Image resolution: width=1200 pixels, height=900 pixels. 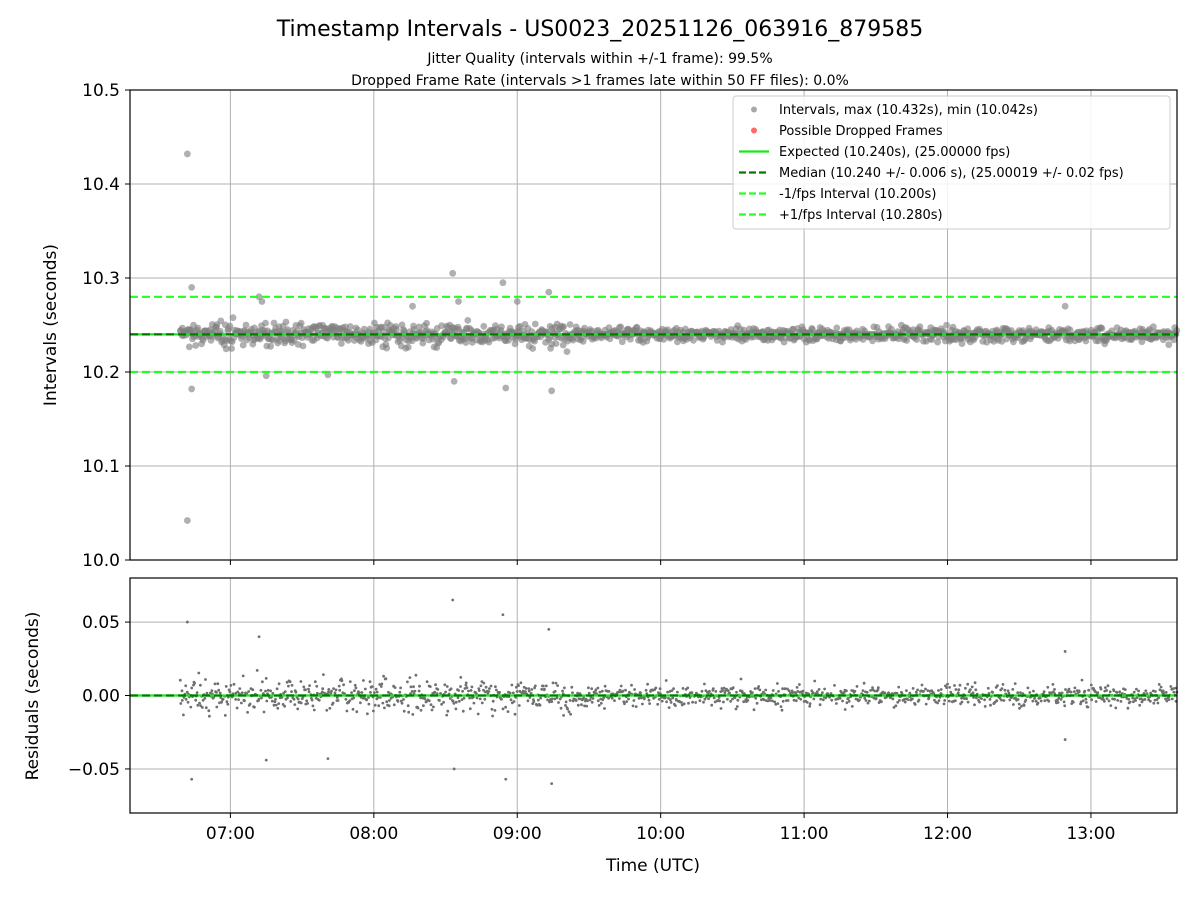 I want to click on top-ytick-label: 10.5, so click(x=101, y=91).